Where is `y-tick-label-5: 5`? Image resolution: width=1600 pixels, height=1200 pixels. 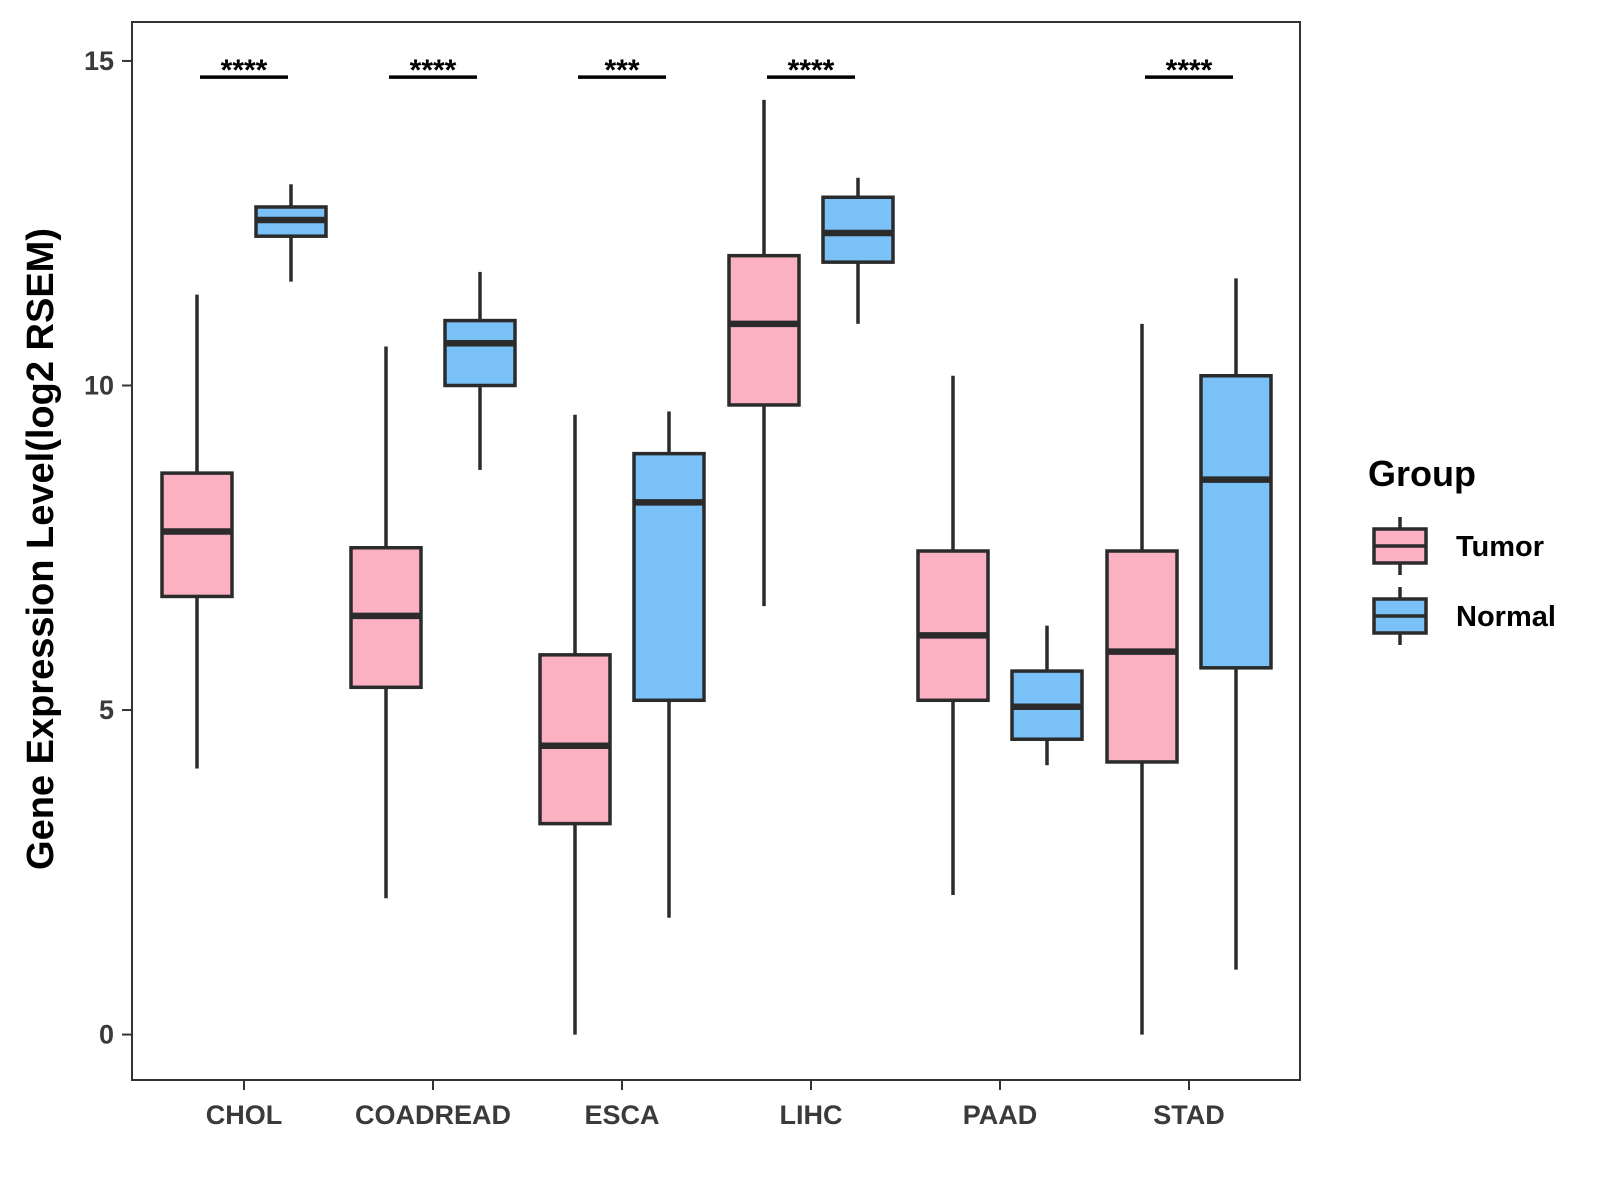
y-tick-label-5: 5 is located at coordinates (106, 710).